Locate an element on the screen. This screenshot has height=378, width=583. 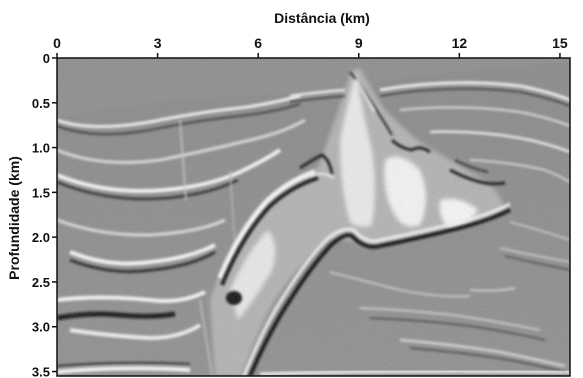
y-tick-label: 2.0 is located at coordinates (41, 237).